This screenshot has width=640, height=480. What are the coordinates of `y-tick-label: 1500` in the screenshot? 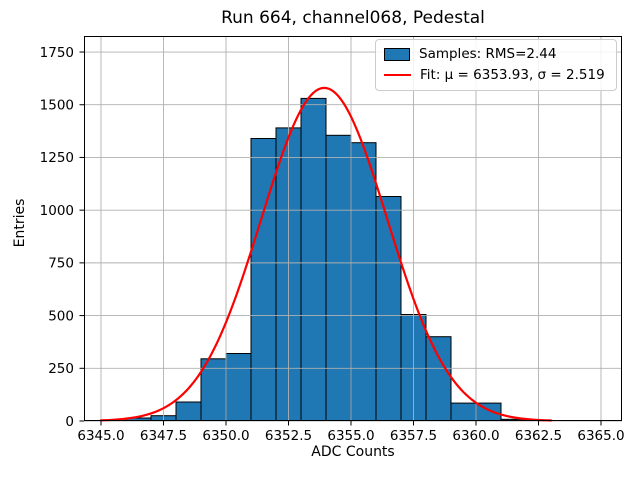 It's located at (57, 106).